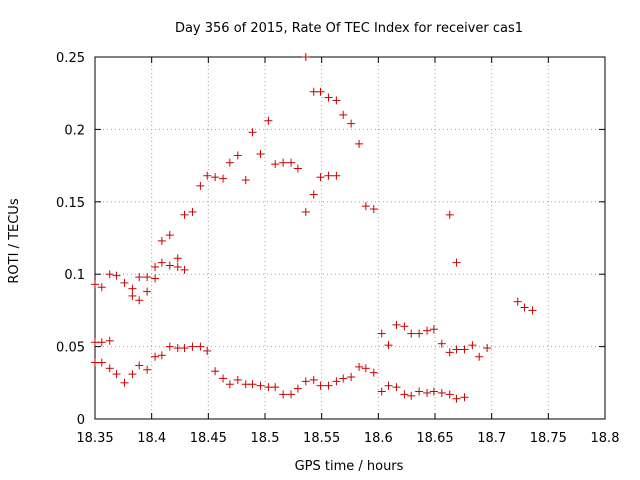  I want to click on x-tick-label: 18.7, so click(491, 438).